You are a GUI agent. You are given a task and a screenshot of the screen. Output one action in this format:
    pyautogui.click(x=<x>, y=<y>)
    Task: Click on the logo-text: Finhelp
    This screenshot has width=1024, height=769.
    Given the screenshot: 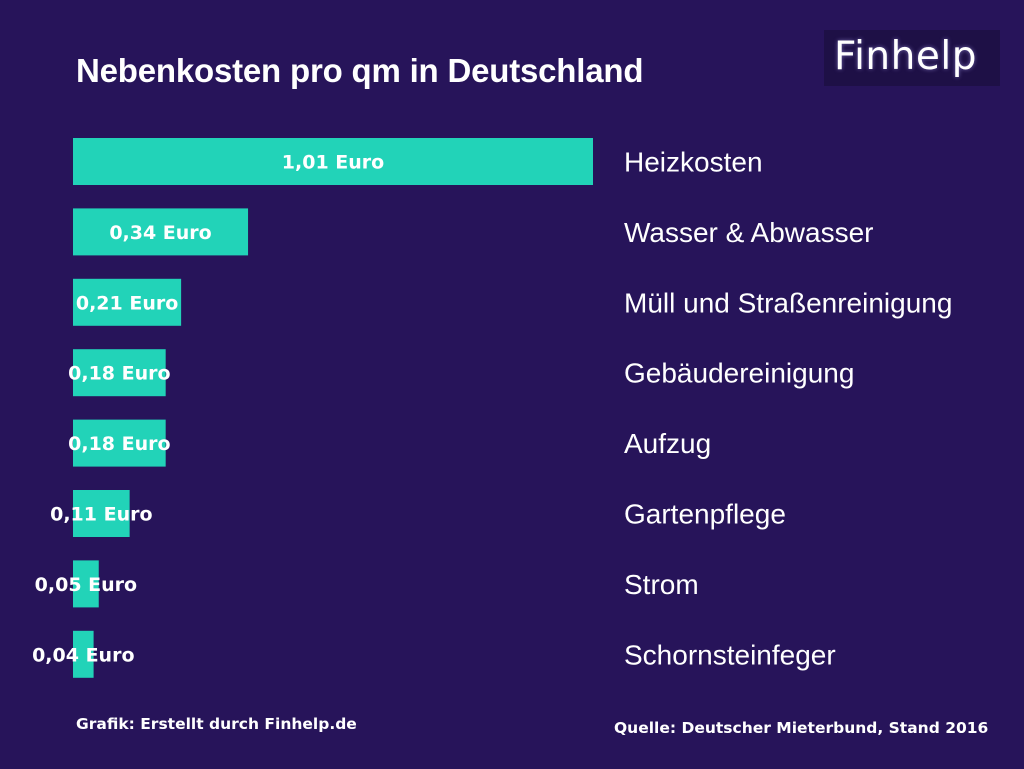 What is the action you would take?
    pyautogui.click(x=905, y=56)
    